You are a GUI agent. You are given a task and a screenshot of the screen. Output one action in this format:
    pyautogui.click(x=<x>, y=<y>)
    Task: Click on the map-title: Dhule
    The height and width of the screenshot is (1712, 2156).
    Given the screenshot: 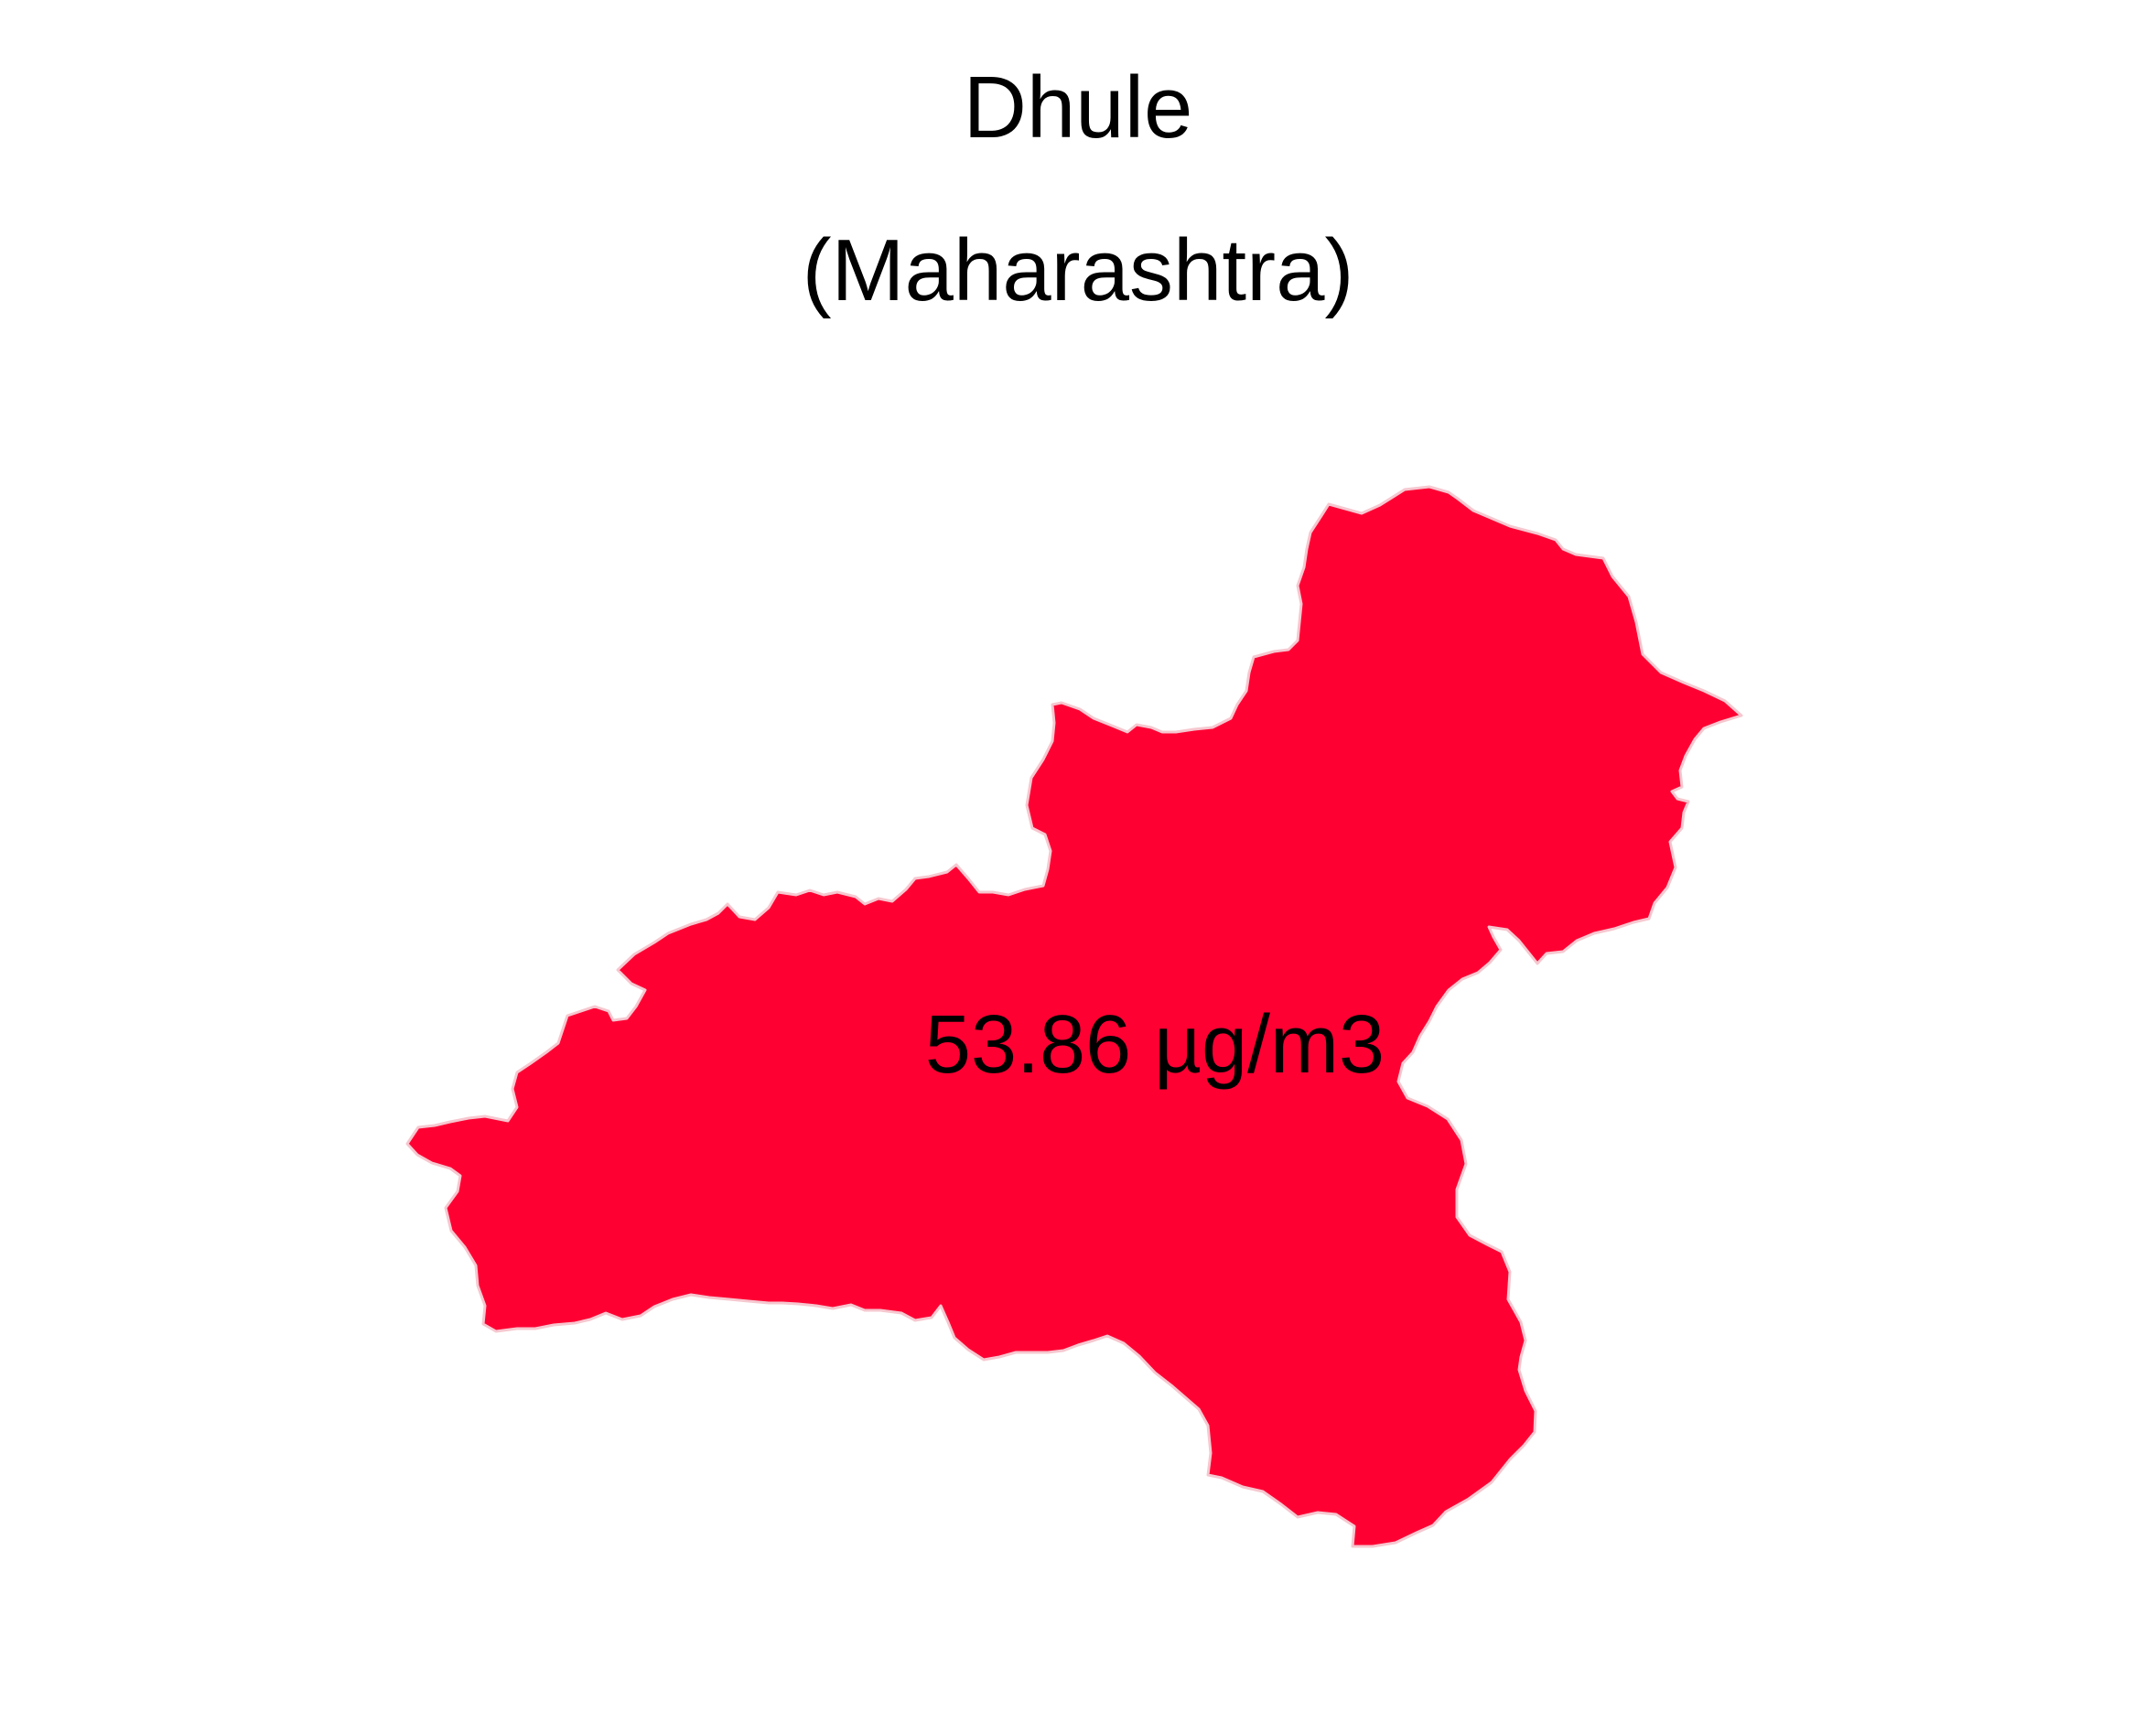 What is the action you would take?
    pyautogui.click(x=1078, y=107)
    